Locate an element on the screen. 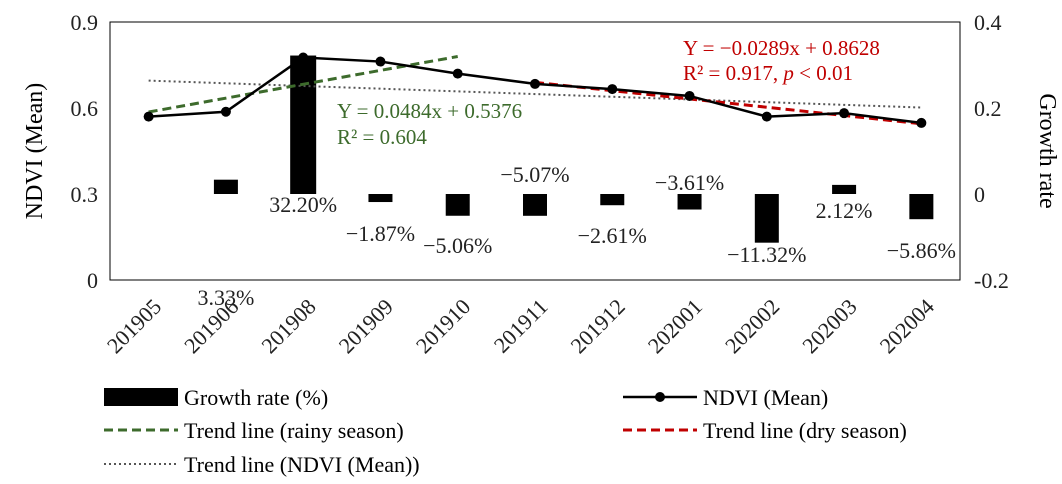 This screenshot has height=484, width=1062. legend-label-mean-trend: Trend line (NDVI (Mean)) is located at coordinates (302, 464).